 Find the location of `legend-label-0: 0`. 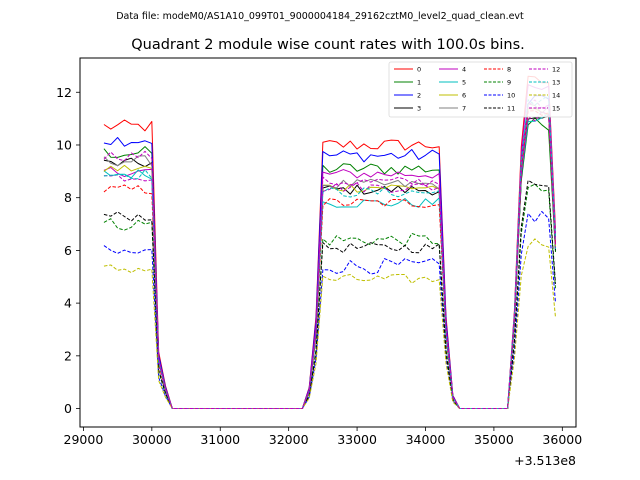

legend-label-0: 0 is located at coordinates (419, 70).